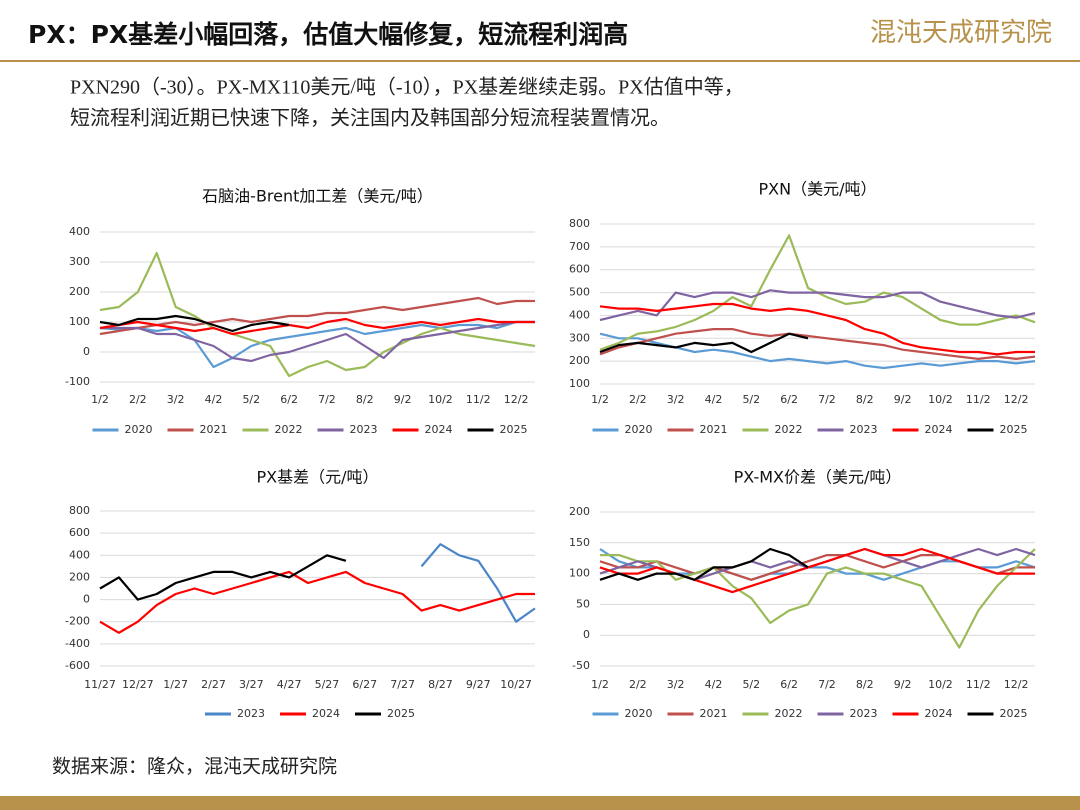  Describe the element at coordinates (77, 381) in the screenshot. I see `y-tick-label: -100` at that location.